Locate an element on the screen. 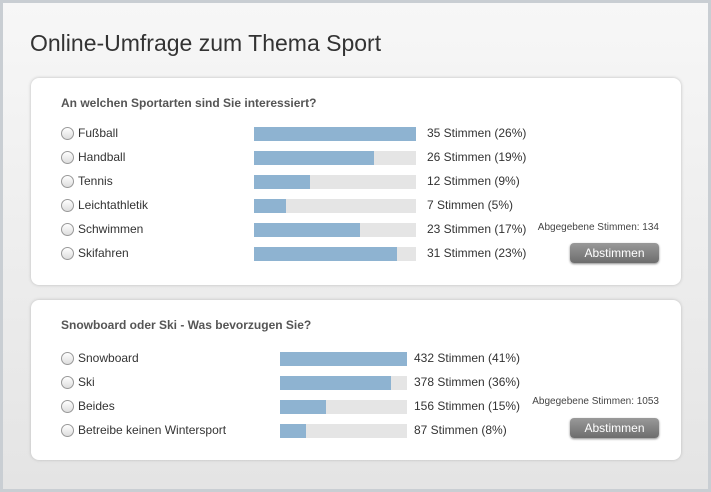 The height and width of the screenshot is (492, 711). poll-option: Tennis 12 Stimmen (9%) is located at coordinates (361, 182).